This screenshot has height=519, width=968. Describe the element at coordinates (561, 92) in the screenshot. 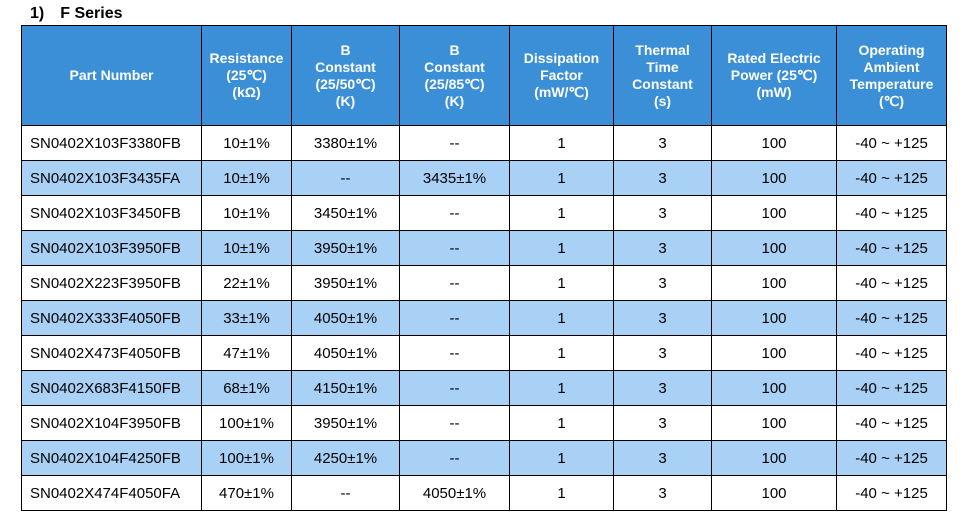

I see `column-header-line: (mW/℃)` at that location.